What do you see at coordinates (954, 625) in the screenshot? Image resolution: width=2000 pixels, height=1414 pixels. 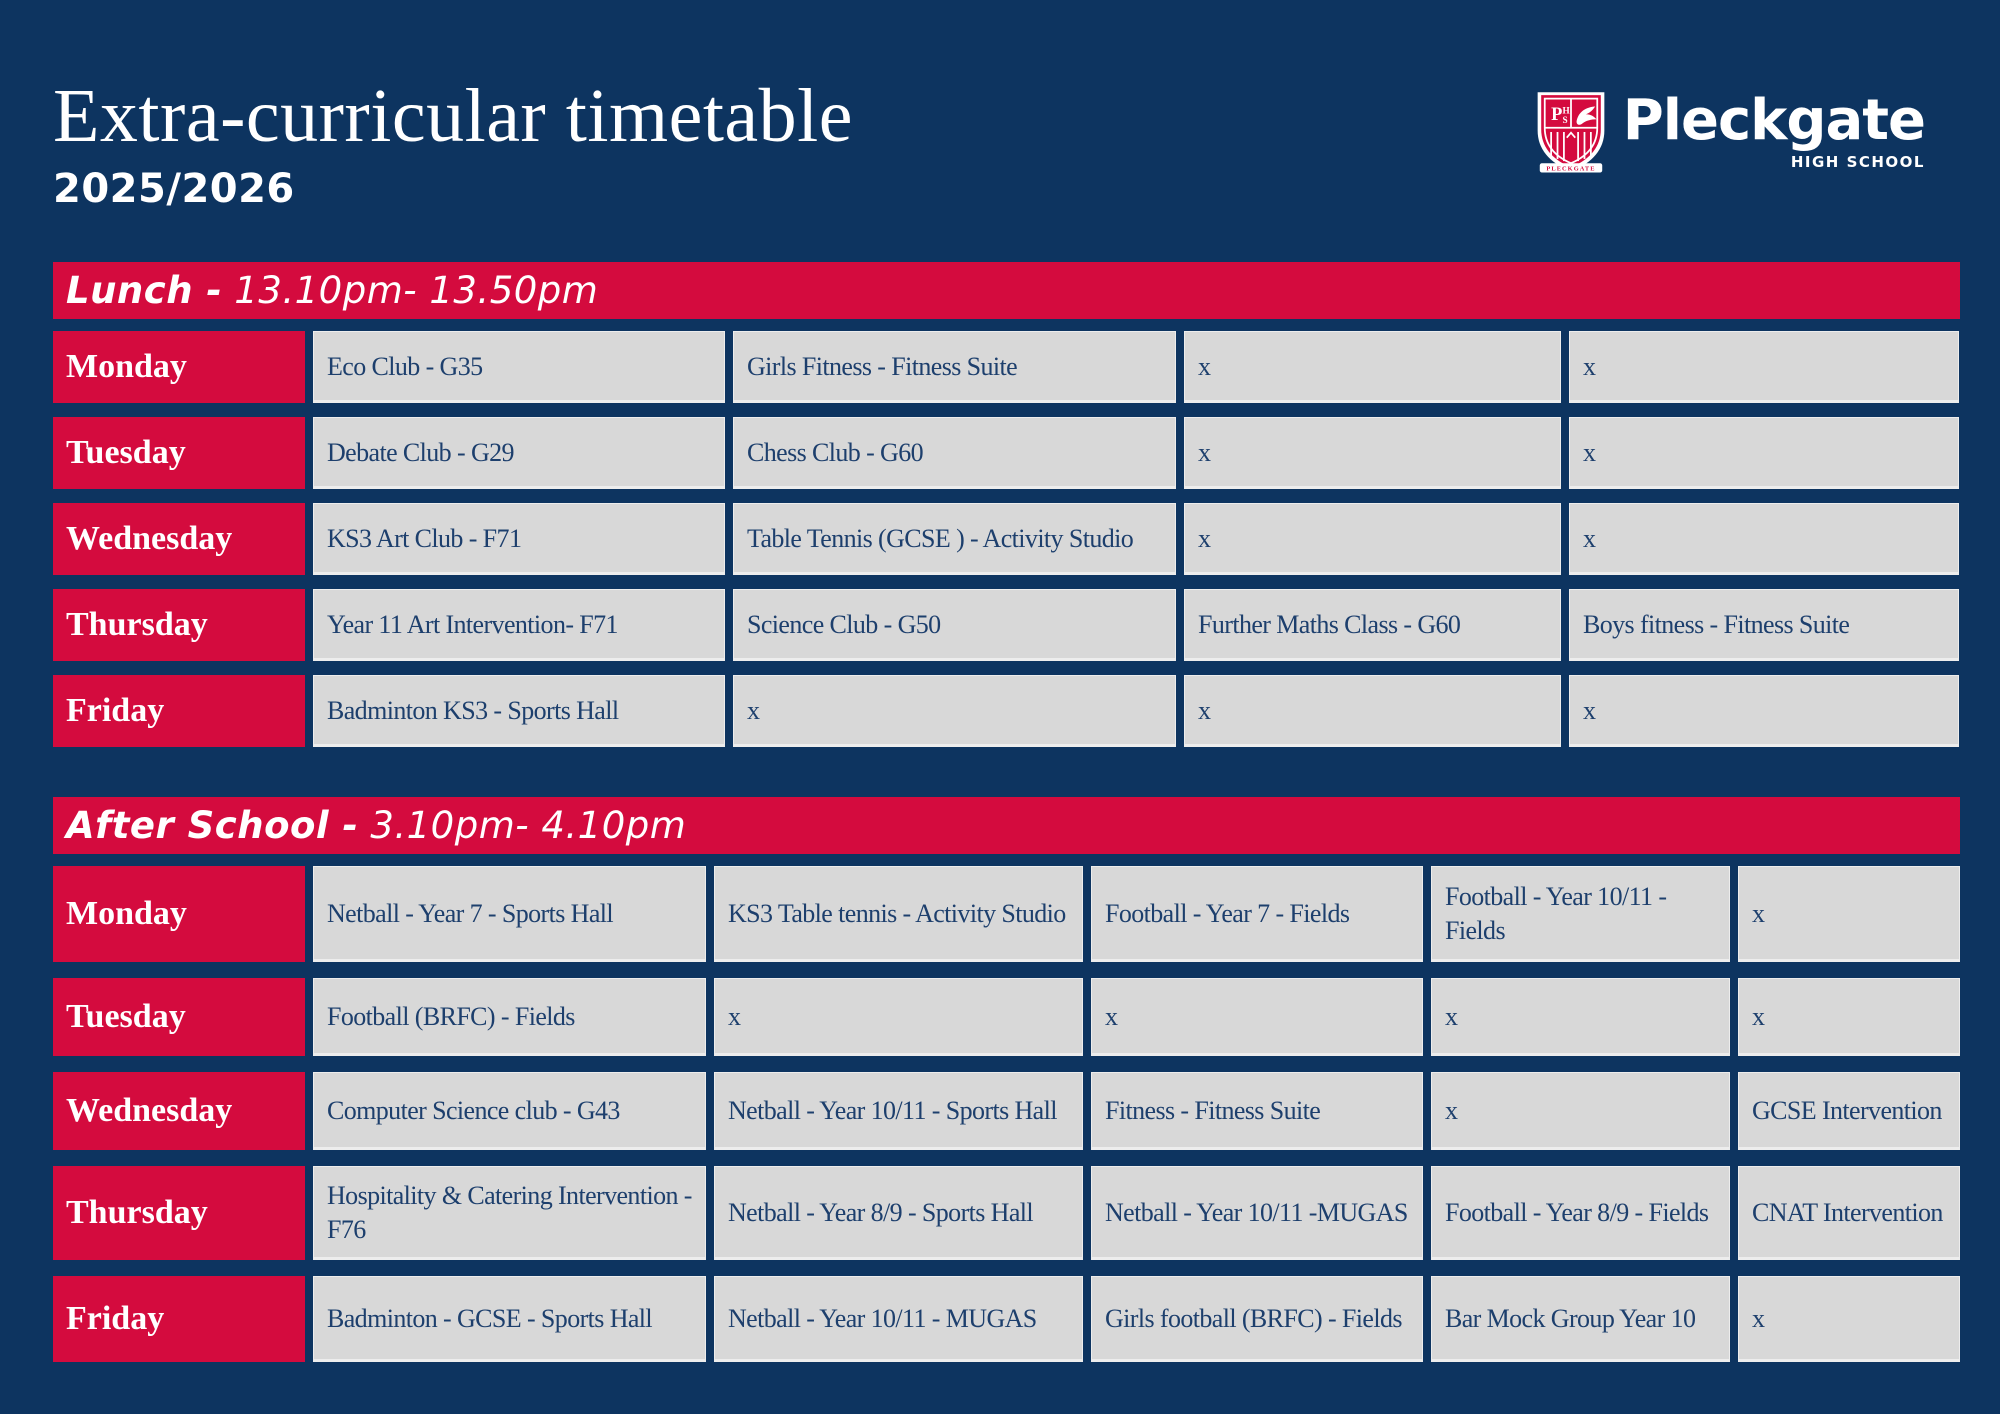 I see `timetable-cell: Science Club - G50` at bounding box center [954, 625].